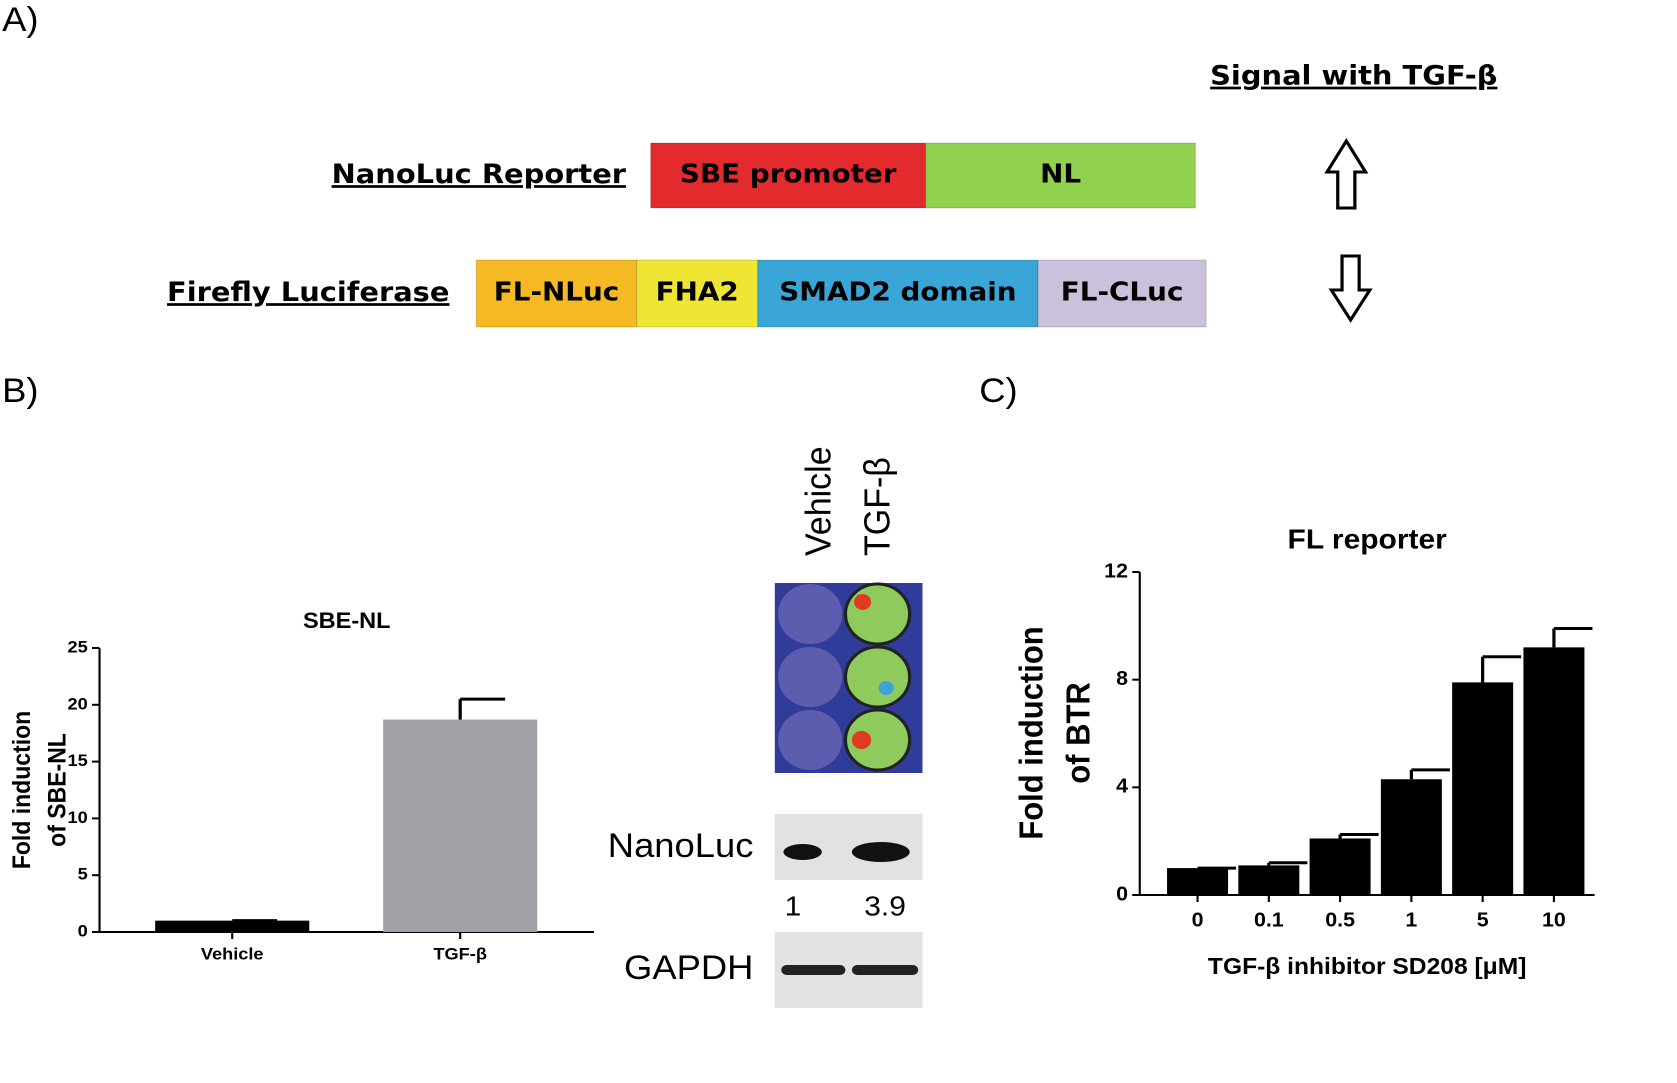 The image size is (1677, 1083). I want to click on quantification: 3.9, so click(885, 906).